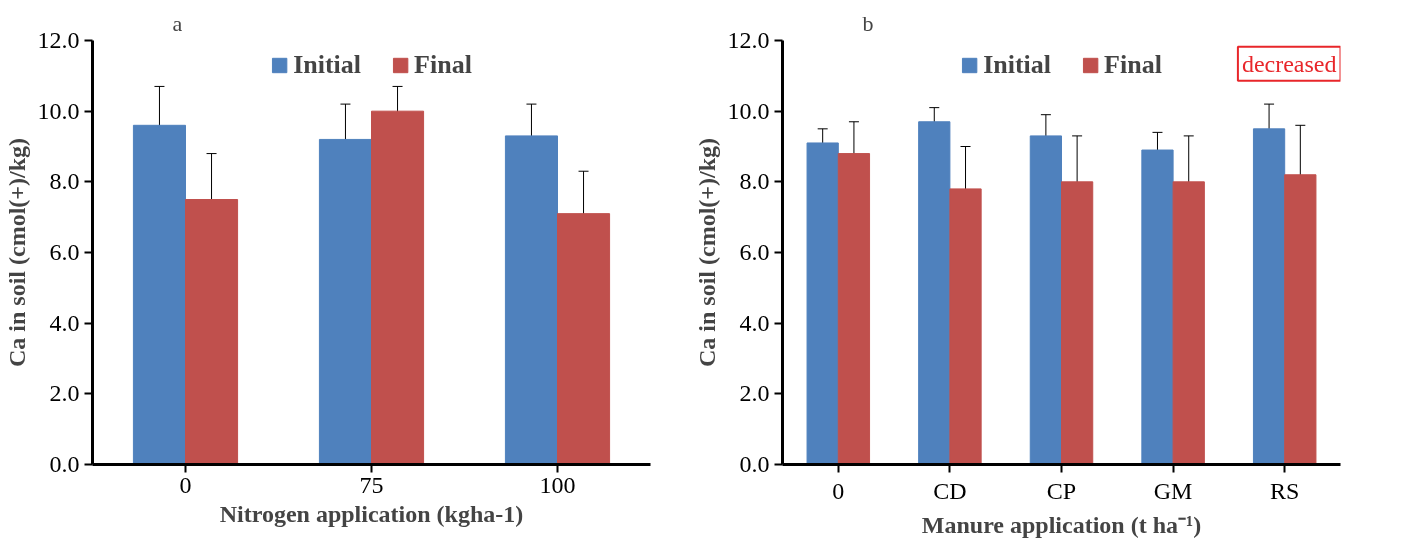 The height and width of the screenshot is (550, 1401). Describe the element at coordinates (557, 484) in the screenshot. I see `x-tick-label: 100` at that location.